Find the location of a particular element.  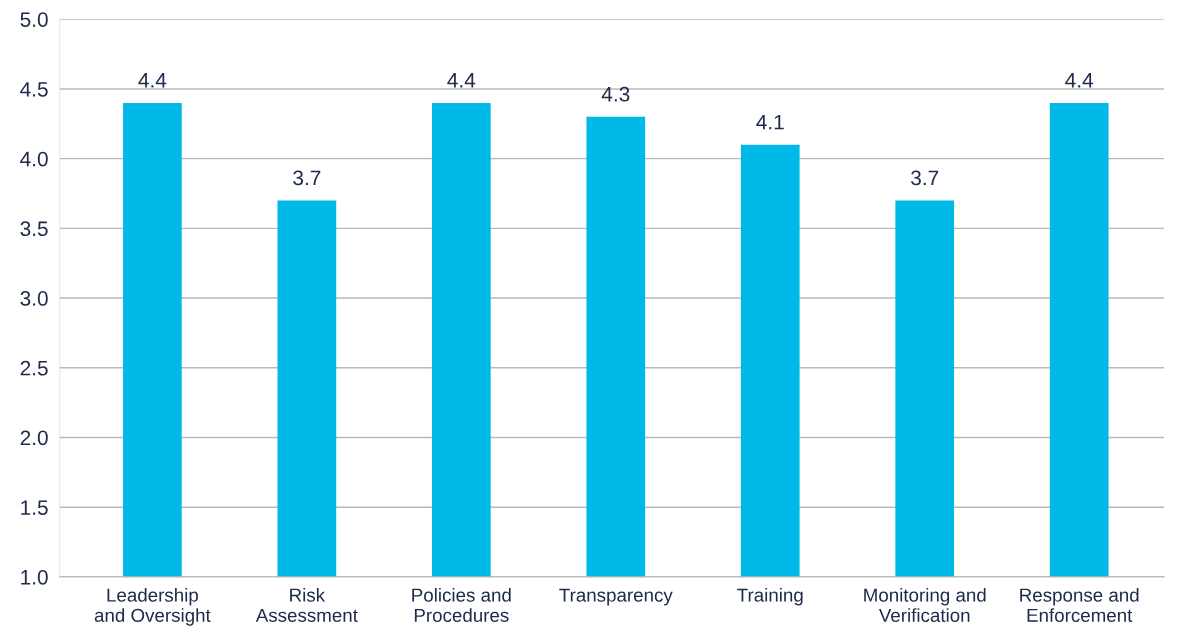

x-tick-label: Transparency is located at coordinates (616, 597).